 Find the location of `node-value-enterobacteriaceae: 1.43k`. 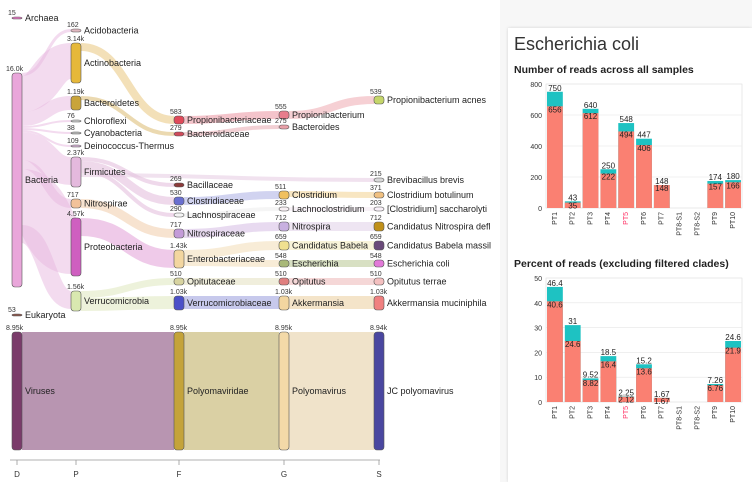

node-value-enterobacteriaceae: 1.43k is located at coordinates (179, 246).